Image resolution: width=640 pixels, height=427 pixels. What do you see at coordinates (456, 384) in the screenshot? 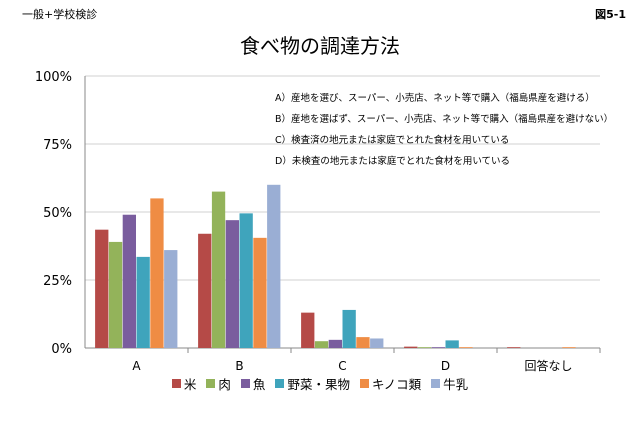
I see `legend-label-milk: 牛乳` at bounding box center [456, 384].